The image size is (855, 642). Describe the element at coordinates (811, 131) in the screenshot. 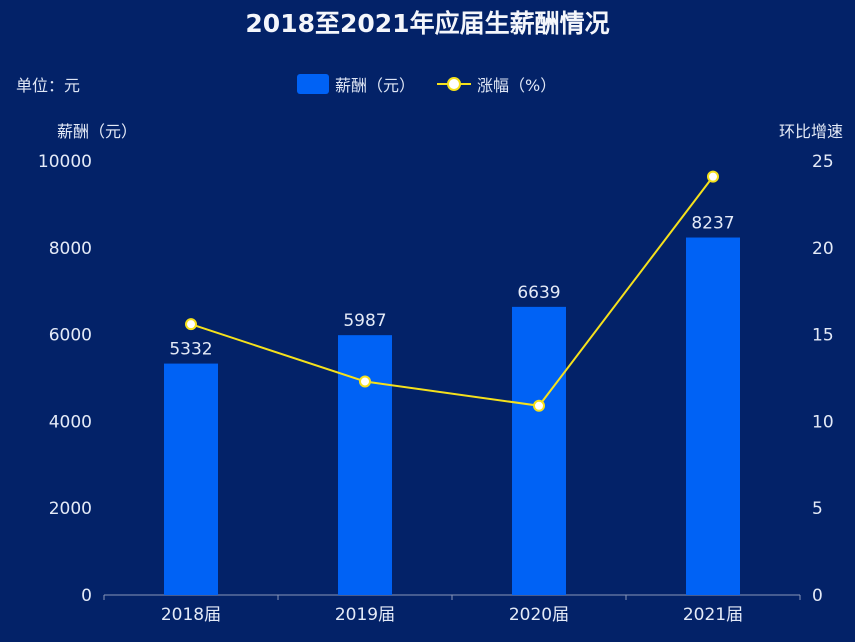

I see `y2-axis-title: 环比增速` at that location.